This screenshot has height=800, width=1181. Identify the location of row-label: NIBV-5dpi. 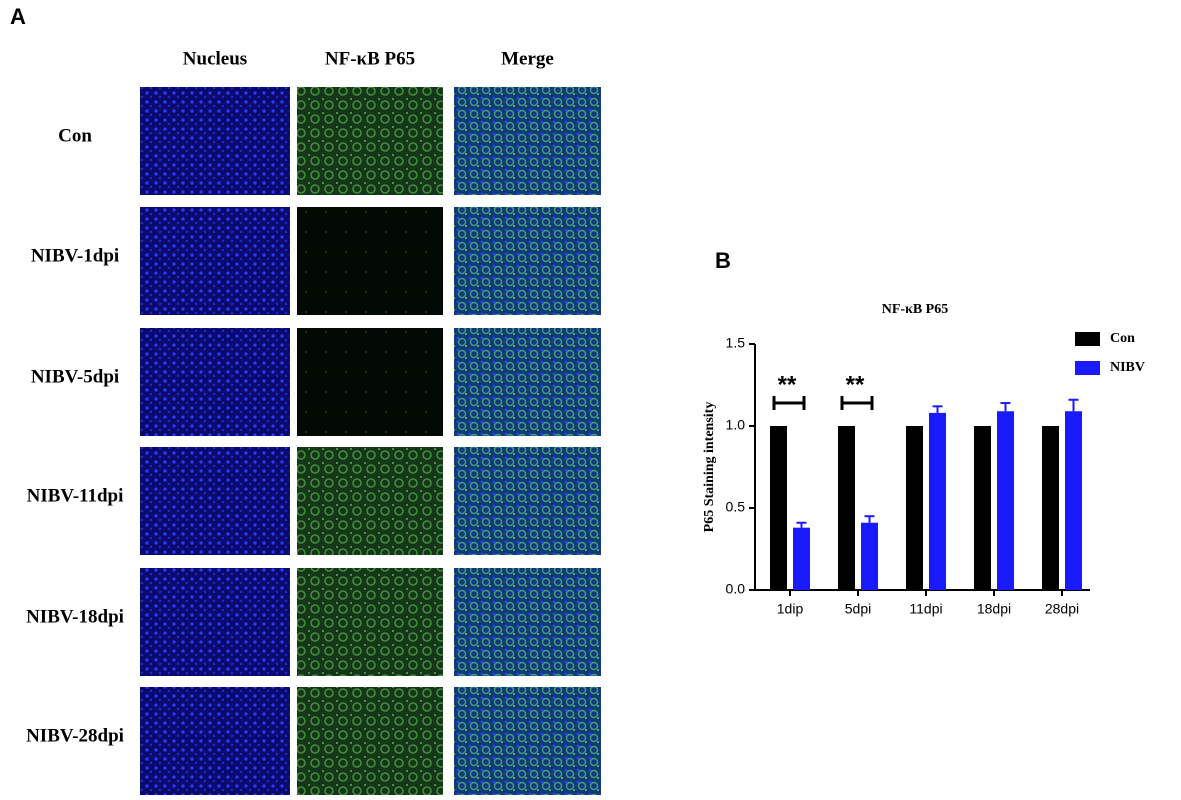
(75, 376).